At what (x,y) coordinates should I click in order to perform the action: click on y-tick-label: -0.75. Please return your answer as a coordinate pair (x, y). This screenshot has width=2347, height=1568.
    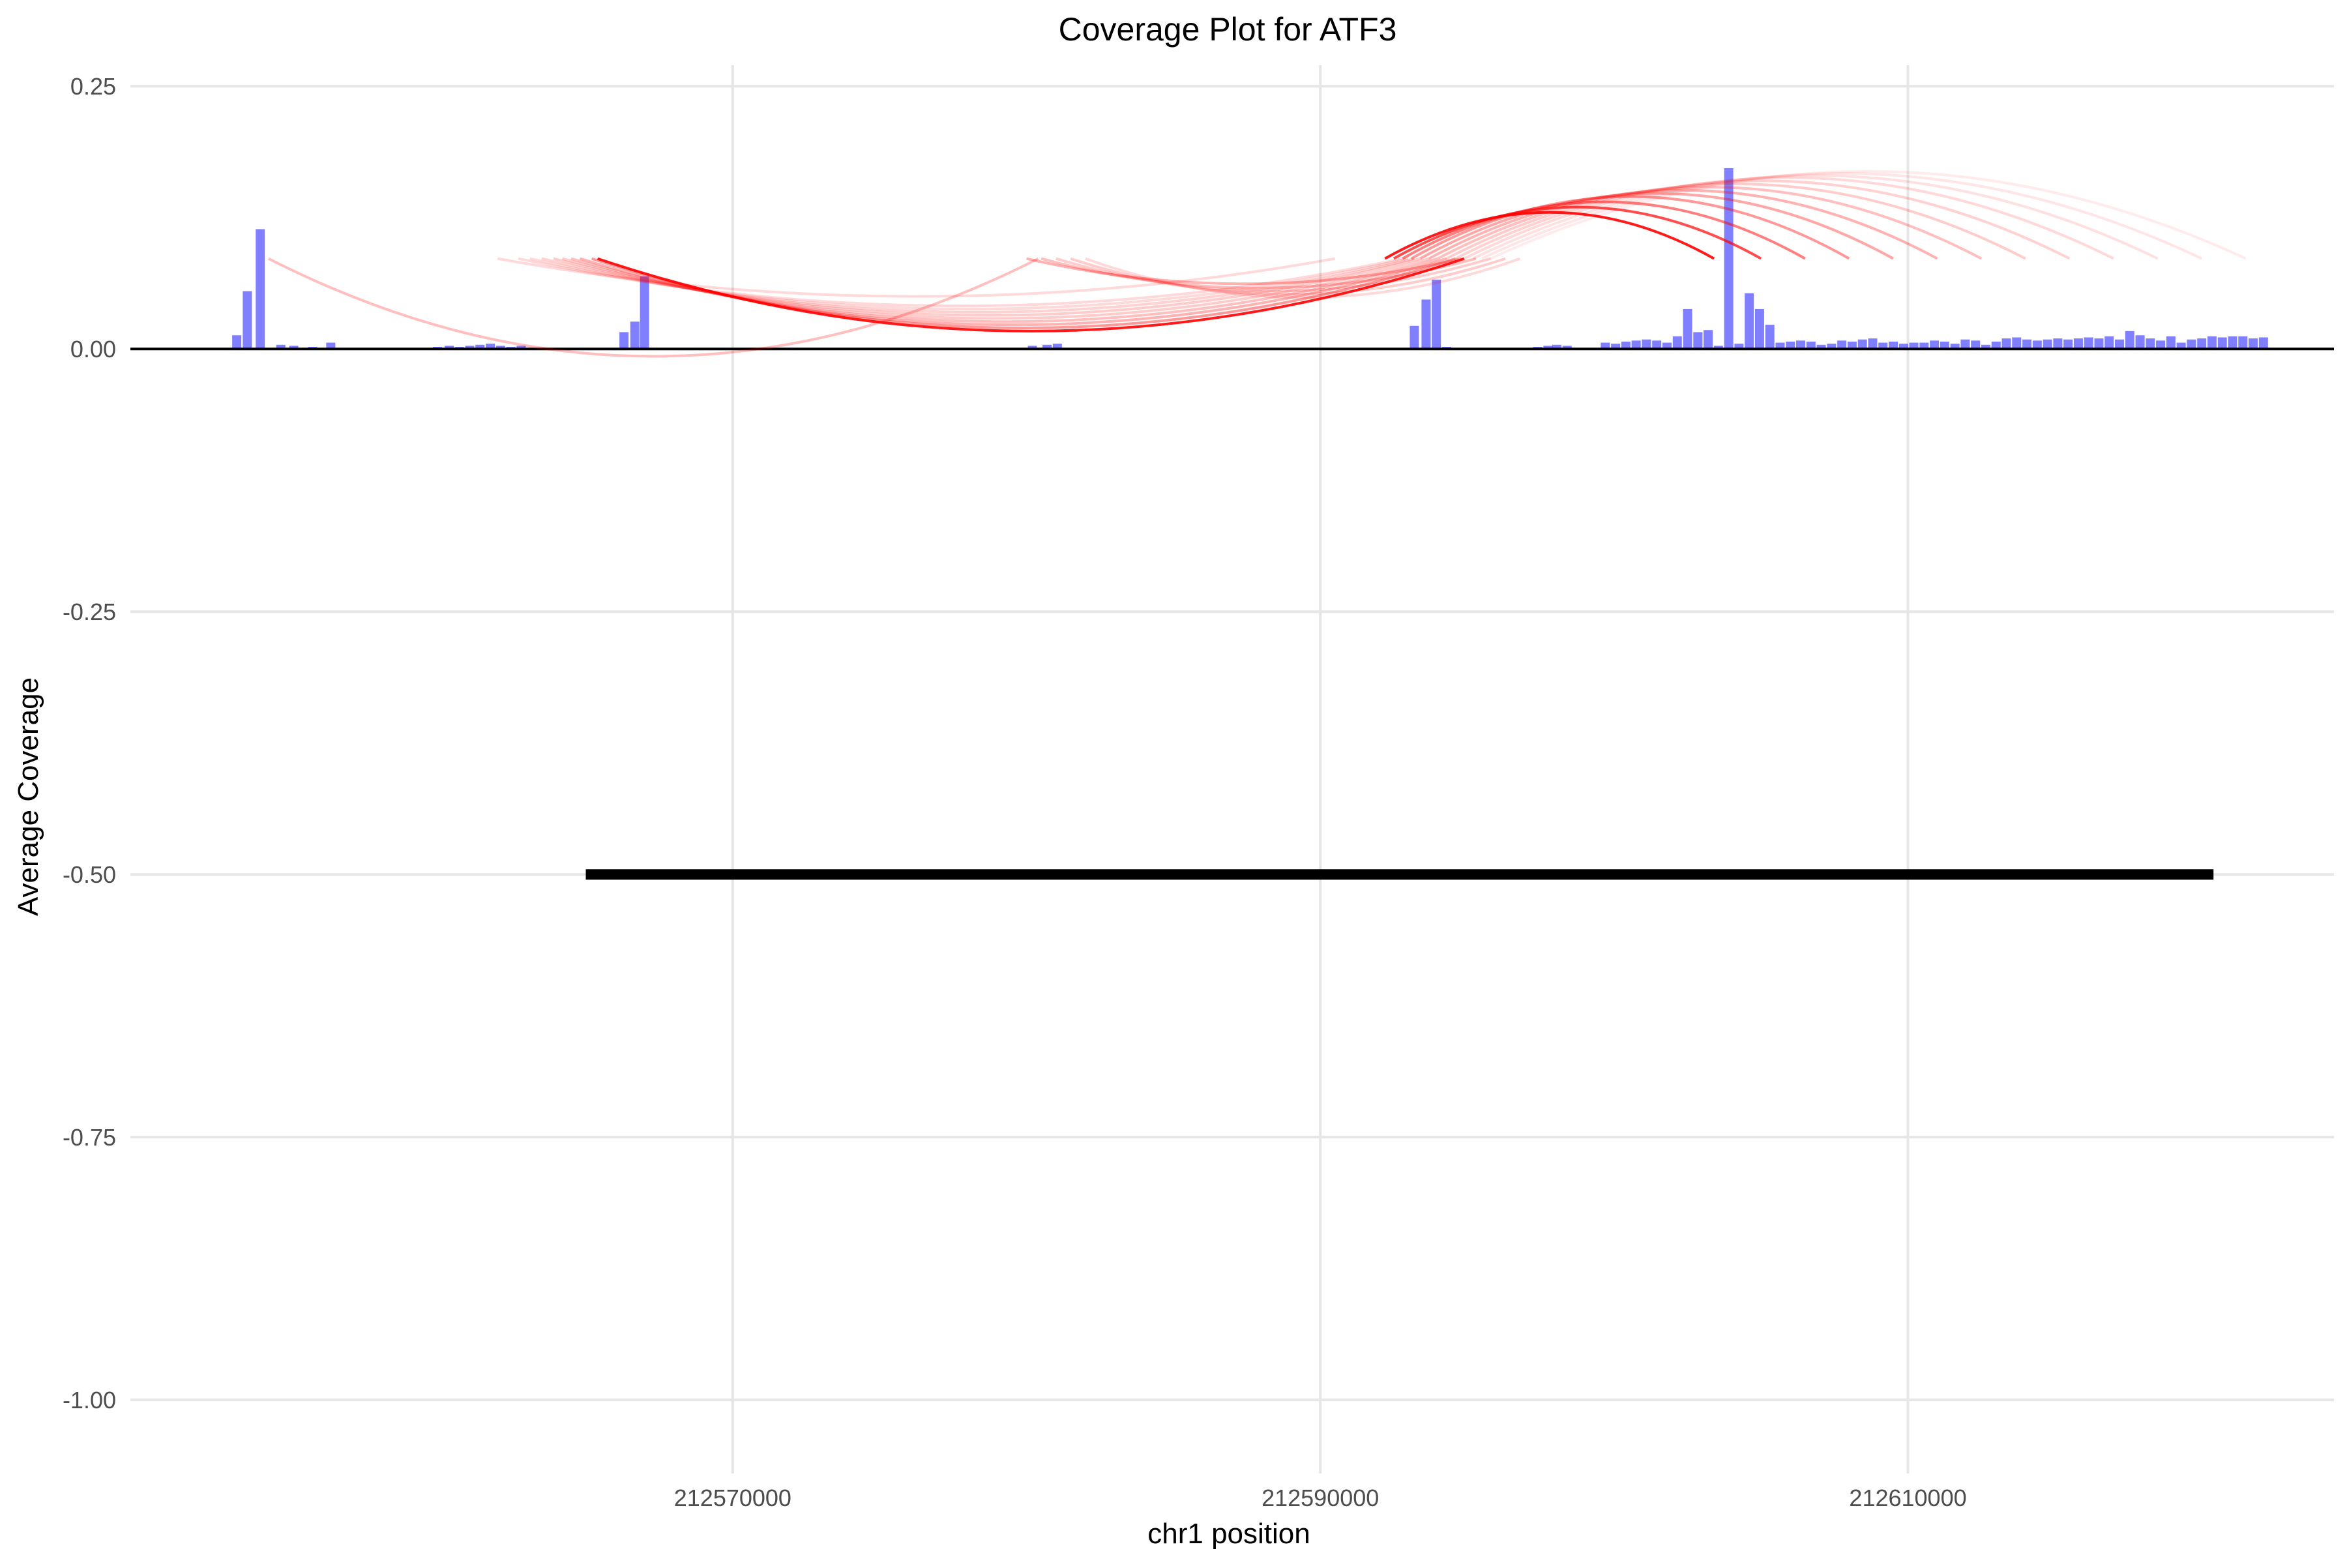
    Looking at the image, I should click on (89, 1137).